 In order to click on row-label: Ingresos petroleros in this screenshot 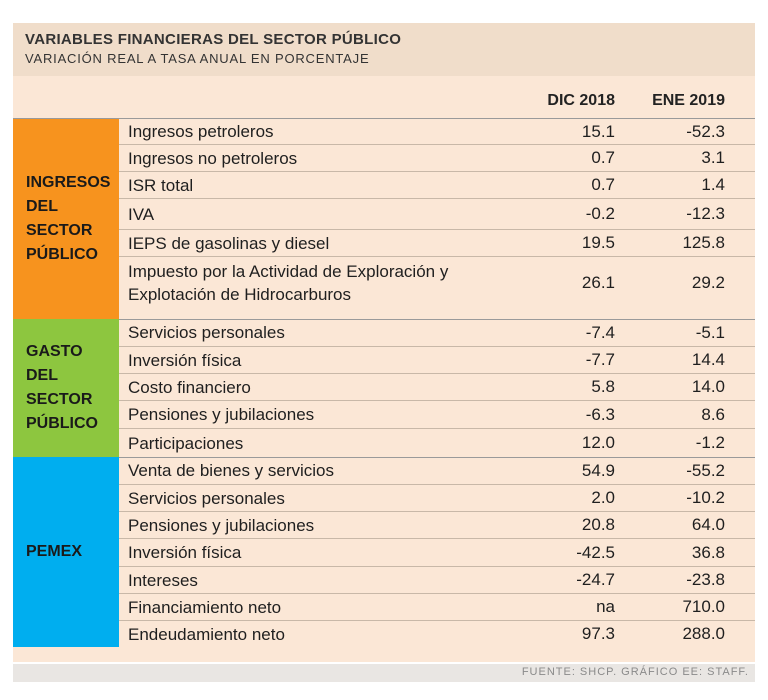, I will do `click(201, 131)`.